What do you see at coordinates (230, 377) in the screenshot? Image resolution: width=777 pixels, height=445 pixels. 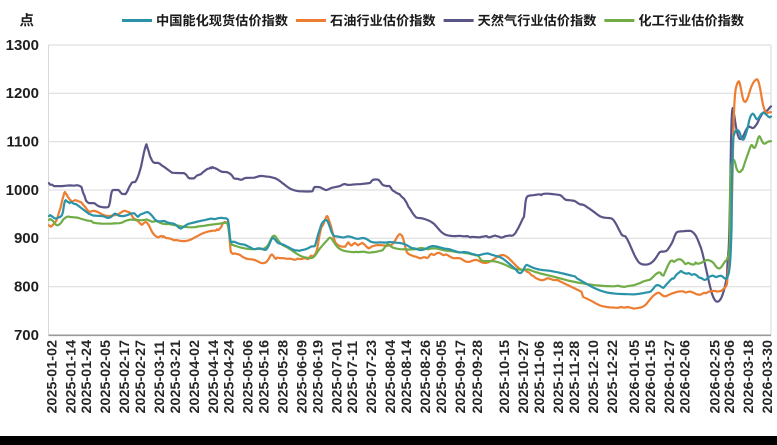 I see `svg-text: 2025-04-24` at bounding box center [230, 377].